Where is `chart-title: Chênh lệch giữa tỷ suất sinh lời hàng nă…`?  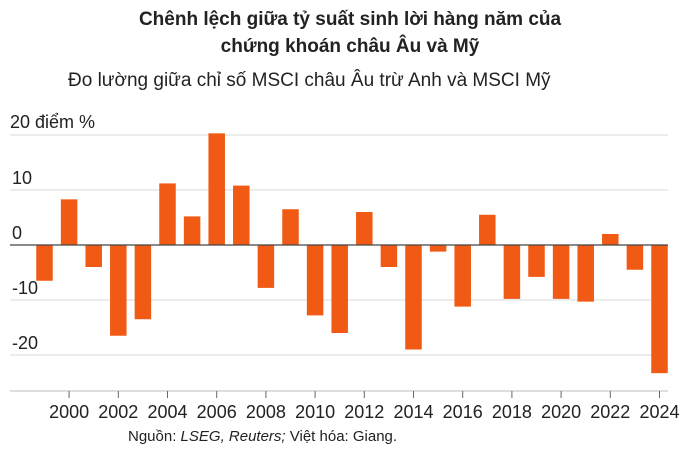 chart-title: Chênh lệch giữa tỷ suất sinh lời hàng nă… is located at coordinates (350, 33).